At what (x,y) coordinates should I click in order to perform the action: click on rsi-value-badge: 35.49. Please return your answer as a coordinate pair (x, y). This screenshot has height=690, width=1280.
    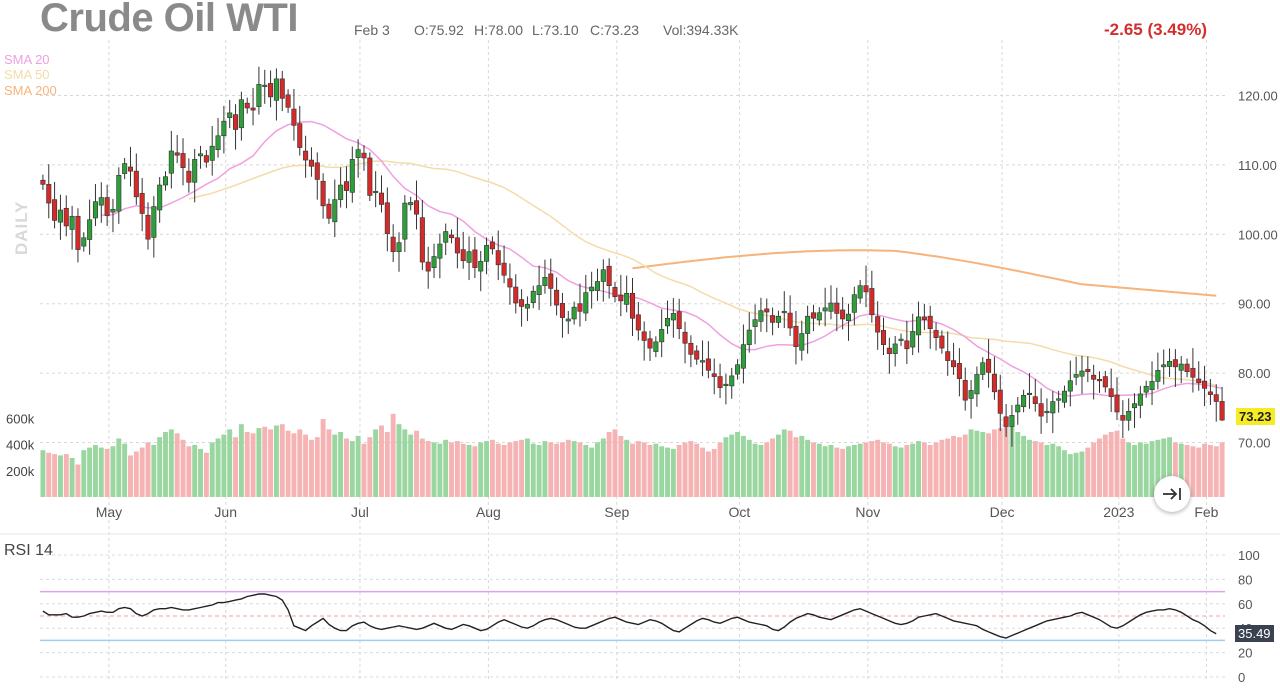
    Looking at the image, I should click on (1254, 633).